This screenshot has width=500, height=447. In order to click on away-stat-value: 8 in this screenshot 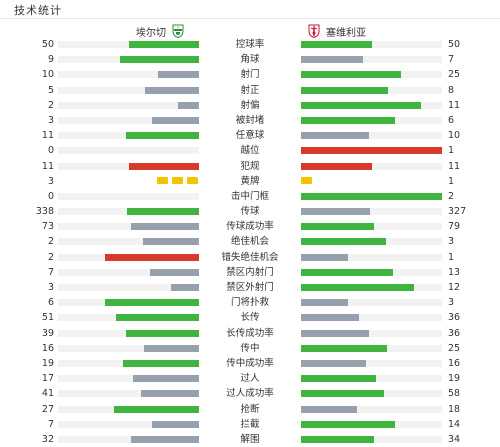, I will do `click(451, 90)`.